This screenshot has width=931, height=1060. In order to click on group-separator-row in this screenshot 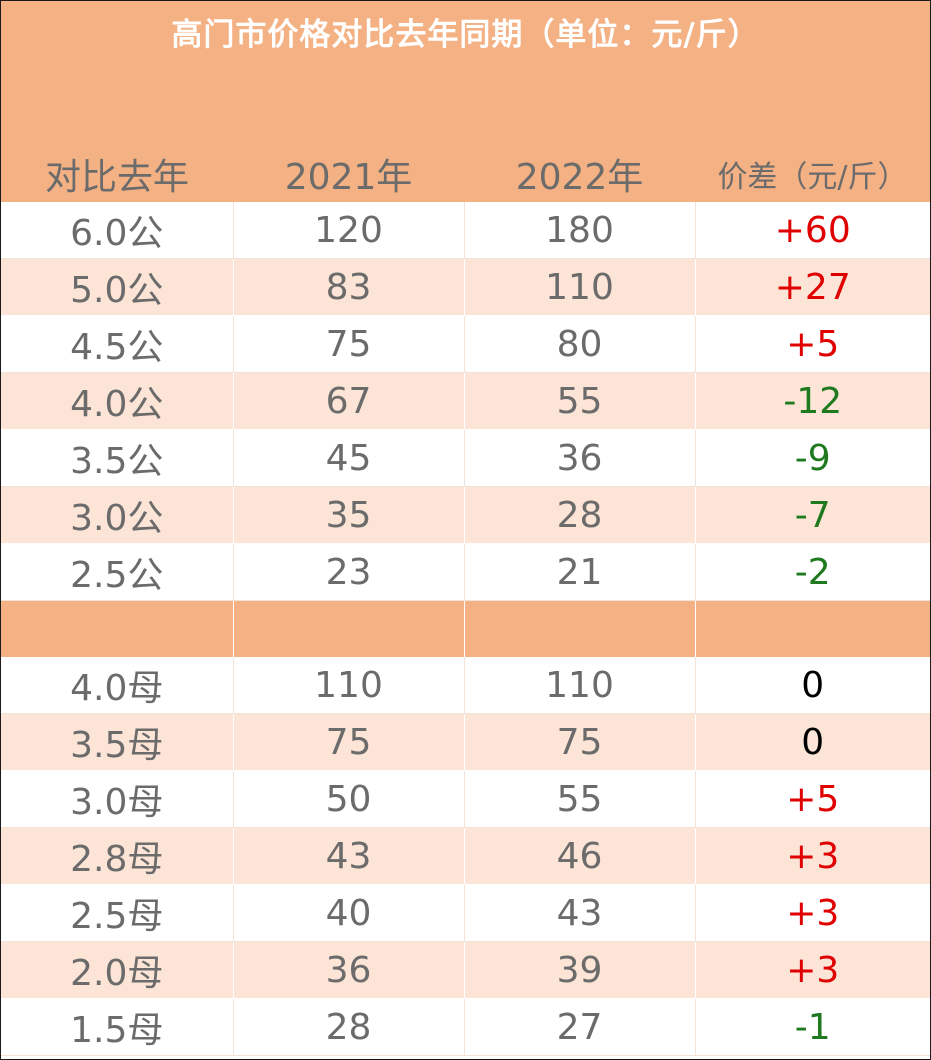, I will do `click(465, 628)`.